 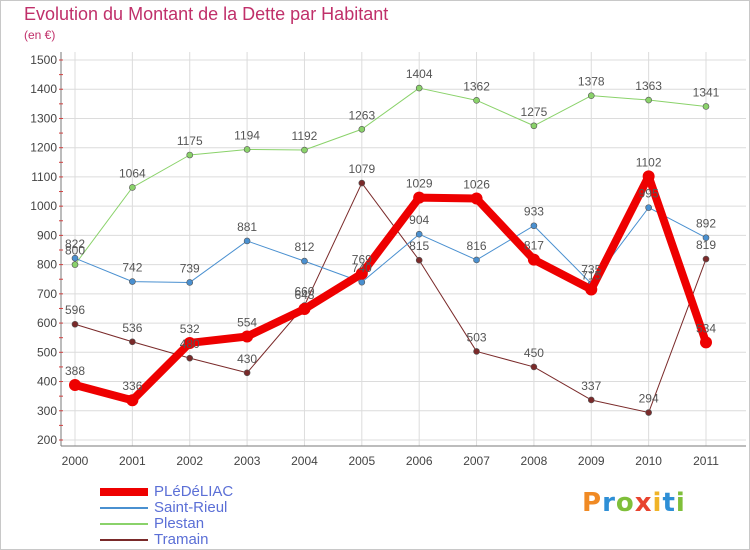 What do you see at coordinates (43, 118) in the screenshot?
I see `y-tick-label: 1300` at bounding box center [43, 118].